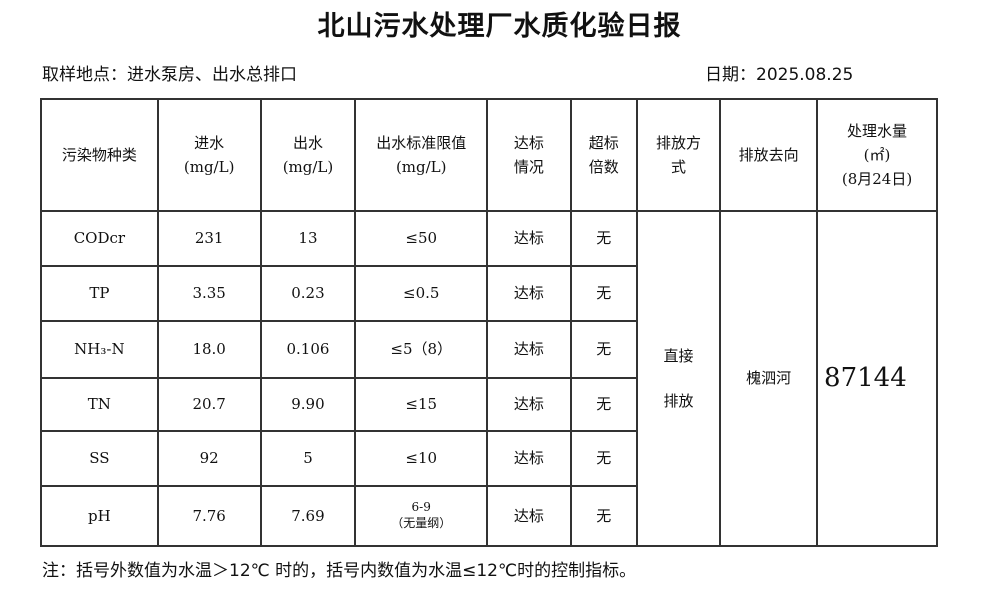 Image resolution: width=999 pixels, height=607 pixels. What do you see at coordinates (308, 458) in the screenshot?
I see `outflow-value: 5` at bounding box center [308, 458].